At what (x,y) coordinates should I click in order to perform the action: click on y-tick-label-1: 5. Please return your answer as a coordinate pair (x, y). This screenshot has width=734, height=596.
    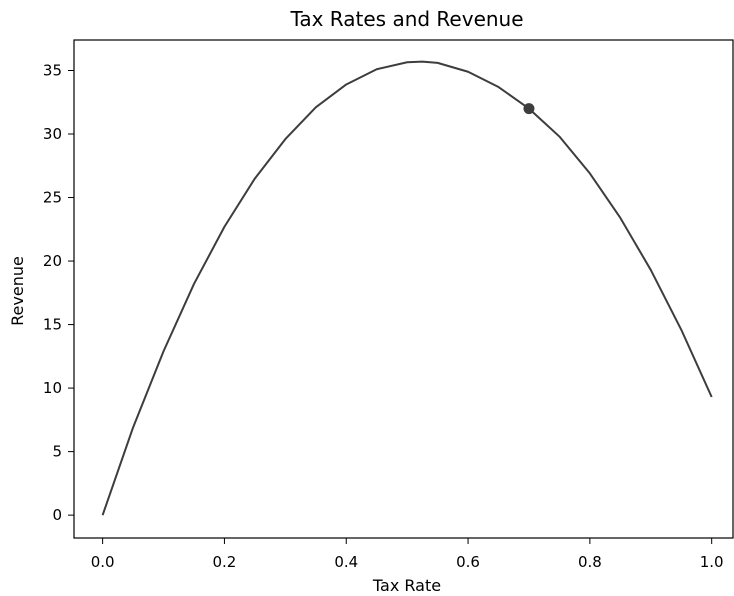
    Looking at the image, I should click on (57, 452).